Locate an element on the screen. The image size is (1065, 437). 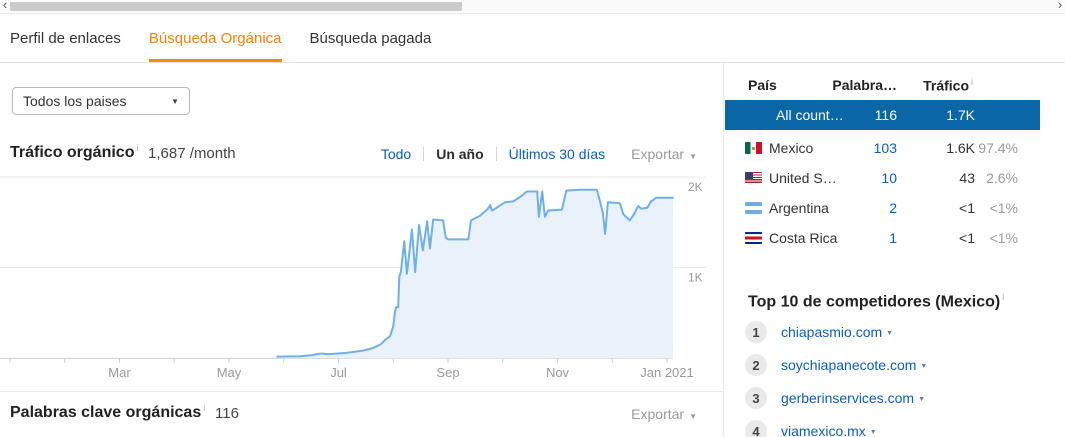
competitor-item: 4 viamexico.mx ▼ is located at coordinates (895, 428).